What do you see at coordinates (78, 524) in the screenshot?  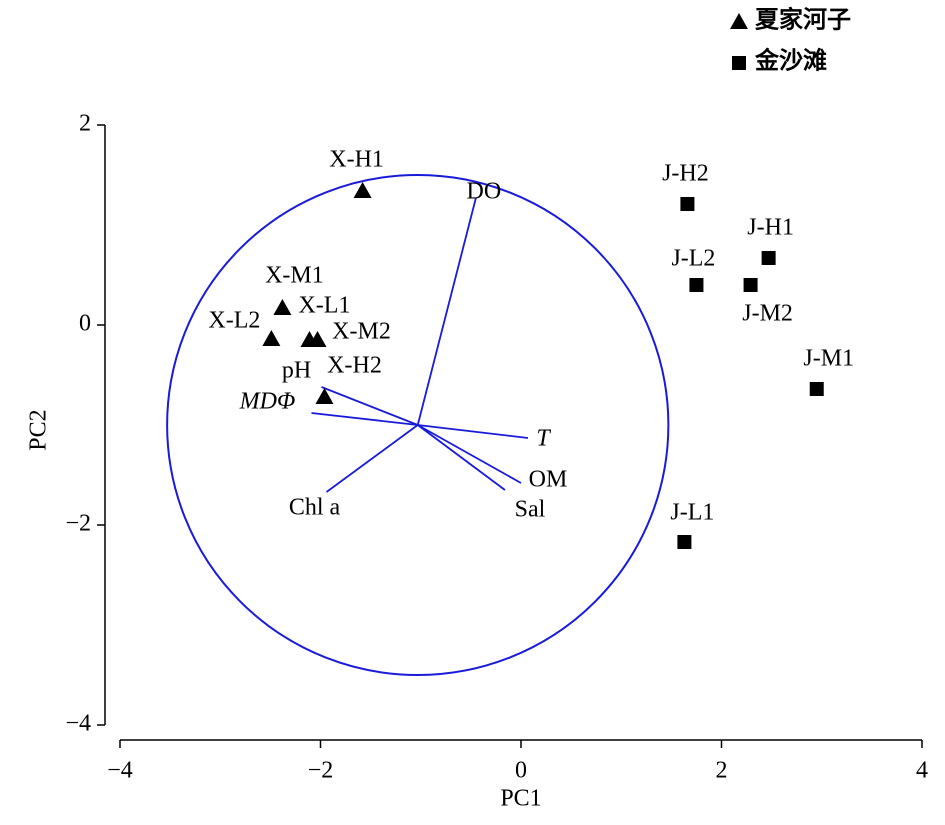 I see `y-tick-label: −2` at bounding box center [78, 524].